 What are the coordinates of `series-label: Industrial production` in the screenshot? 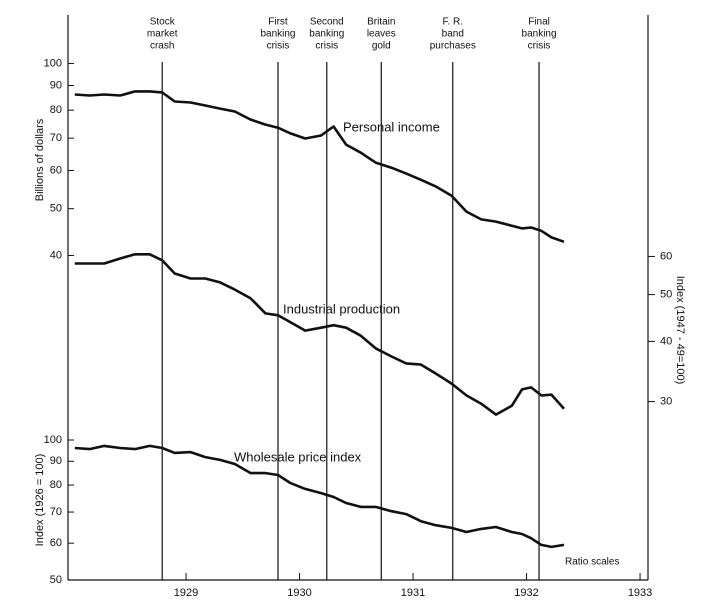 It's located at (341, 308).